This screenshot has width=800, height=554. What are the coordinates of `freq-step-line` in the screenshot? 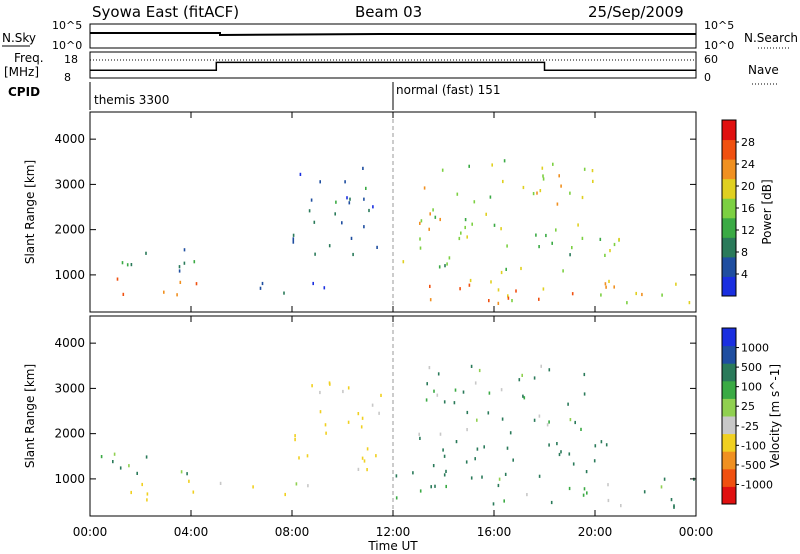 It's located at (393, 66).